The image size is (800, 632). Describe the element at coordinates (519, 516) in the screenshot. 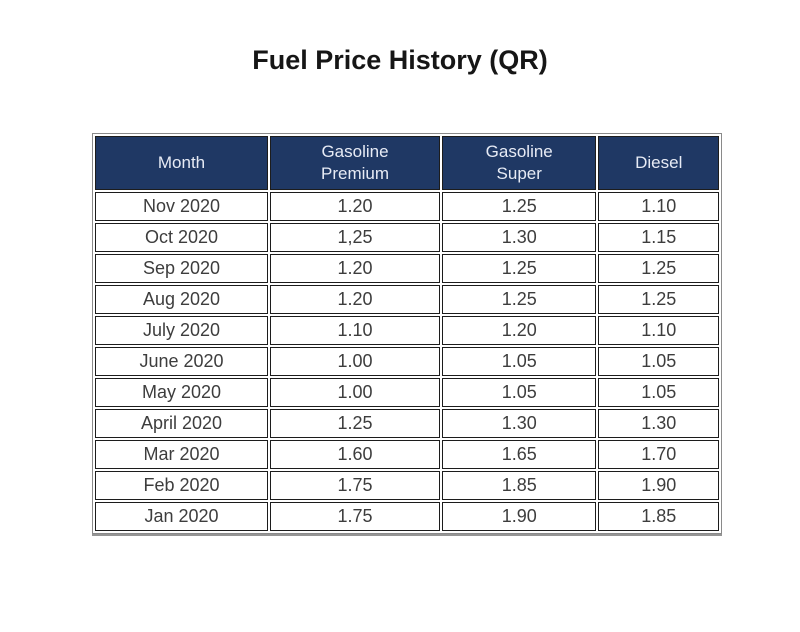

I see `gasoline-super-cell: 1.90` at that location.